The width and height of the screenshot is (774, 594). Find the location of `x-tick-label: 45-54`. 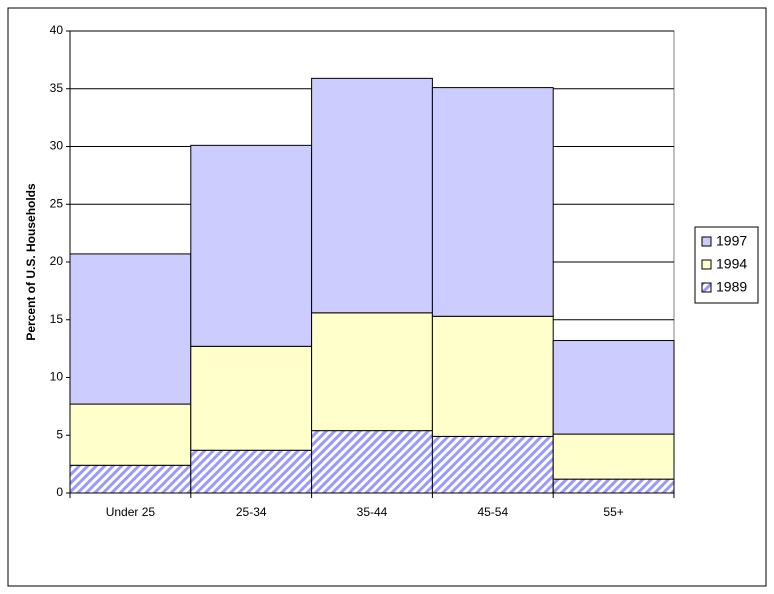

x-tick-label: 45-54 is located at coordinates (492, 512).